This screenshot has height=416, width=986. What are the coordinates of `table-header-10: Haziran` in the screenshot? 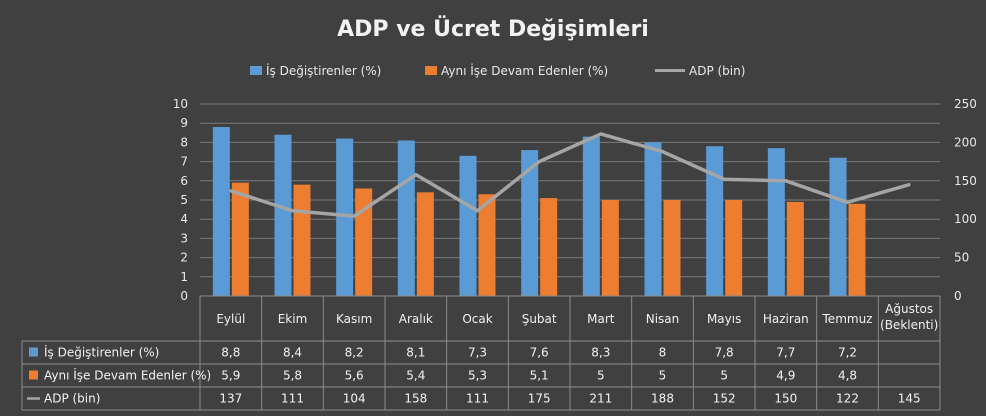 It's located at (786, 319).